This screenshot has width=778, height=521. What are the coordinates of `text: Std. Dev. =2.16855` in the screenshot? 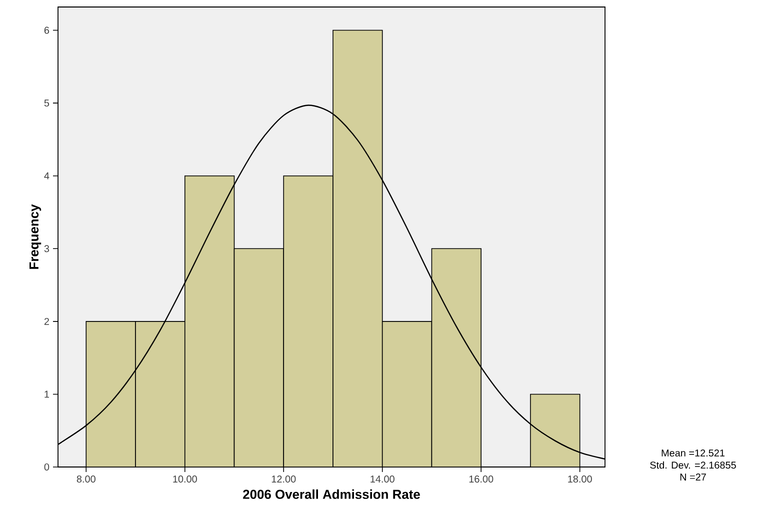 It's located at (693, 465).